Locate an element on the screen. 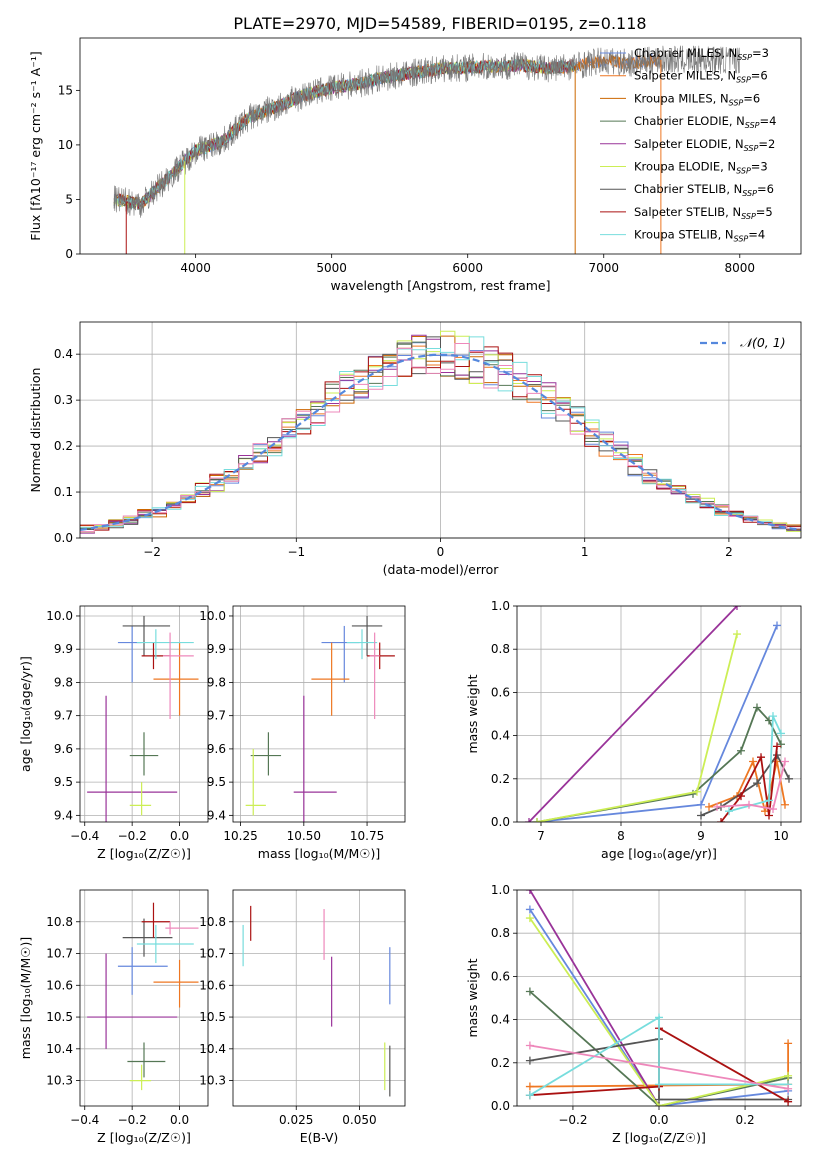 This screenshot has width=819, height=1170. y-tick-label: 5 is located at coordinates (69, 199).